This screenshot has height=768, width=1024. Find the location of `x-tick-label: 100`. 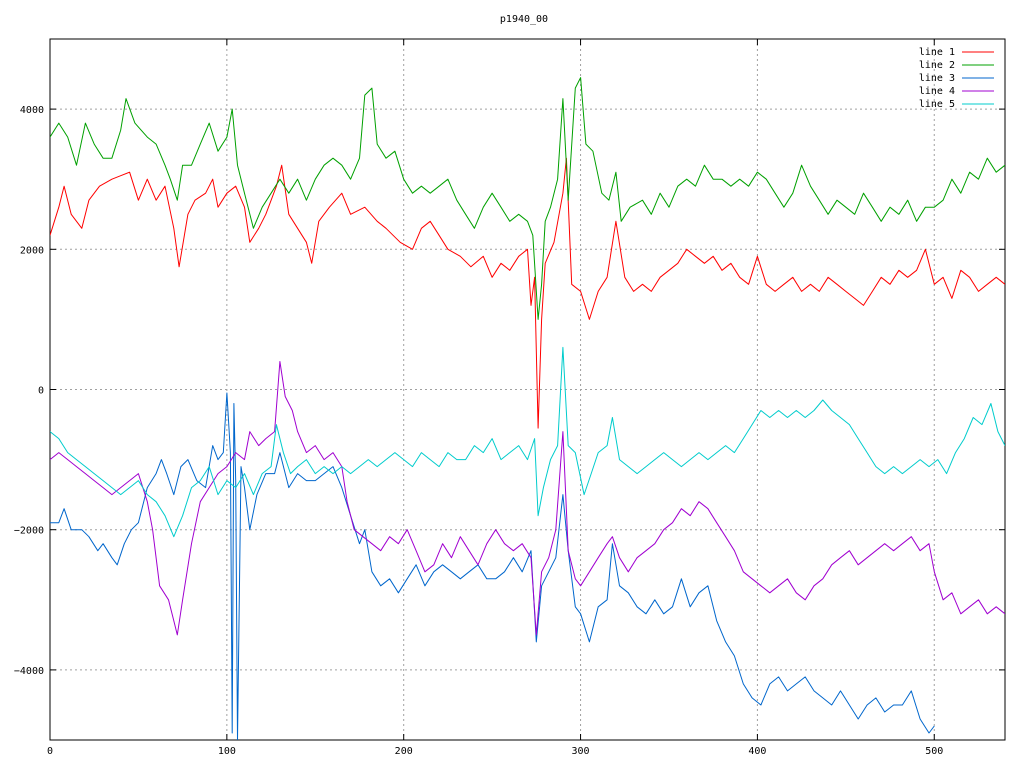

x-tick-label: 100 is located at coordinates (227, 751).